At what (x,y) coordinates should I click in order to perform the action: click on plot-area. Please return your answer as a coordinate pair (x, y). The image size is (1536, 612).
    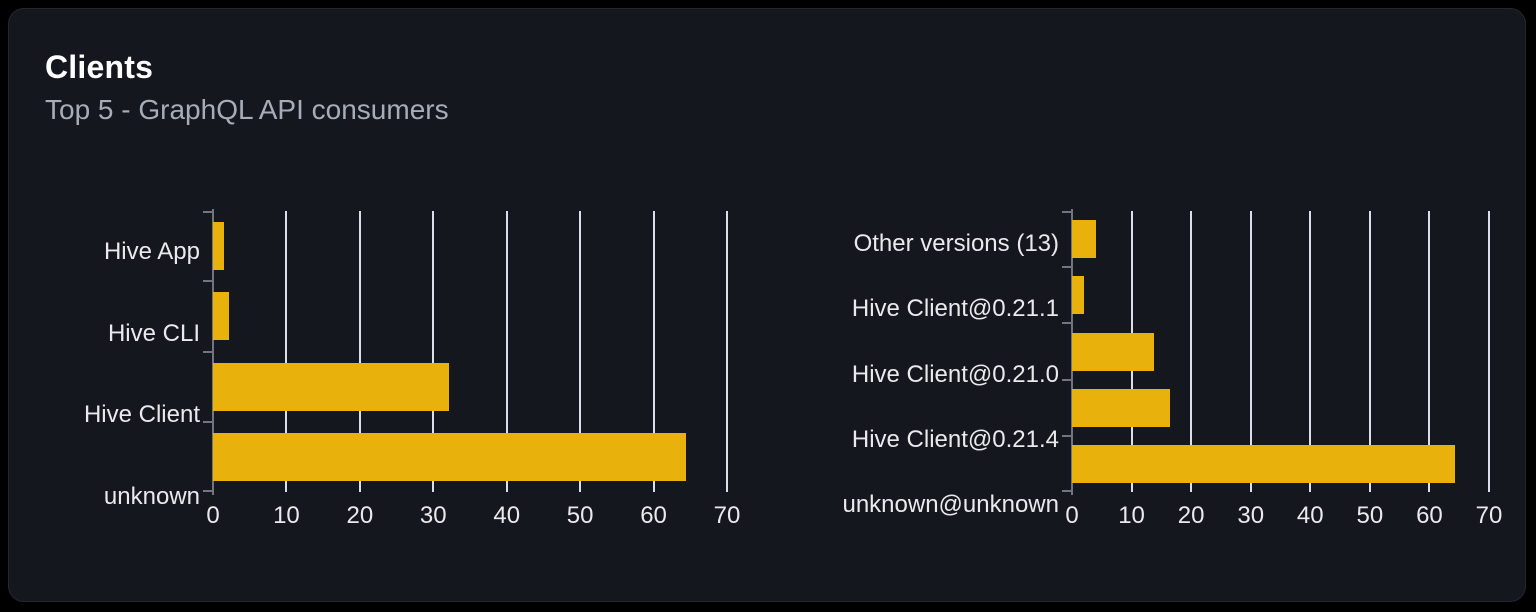
    Looking at the image, I should click on (1276, 352).